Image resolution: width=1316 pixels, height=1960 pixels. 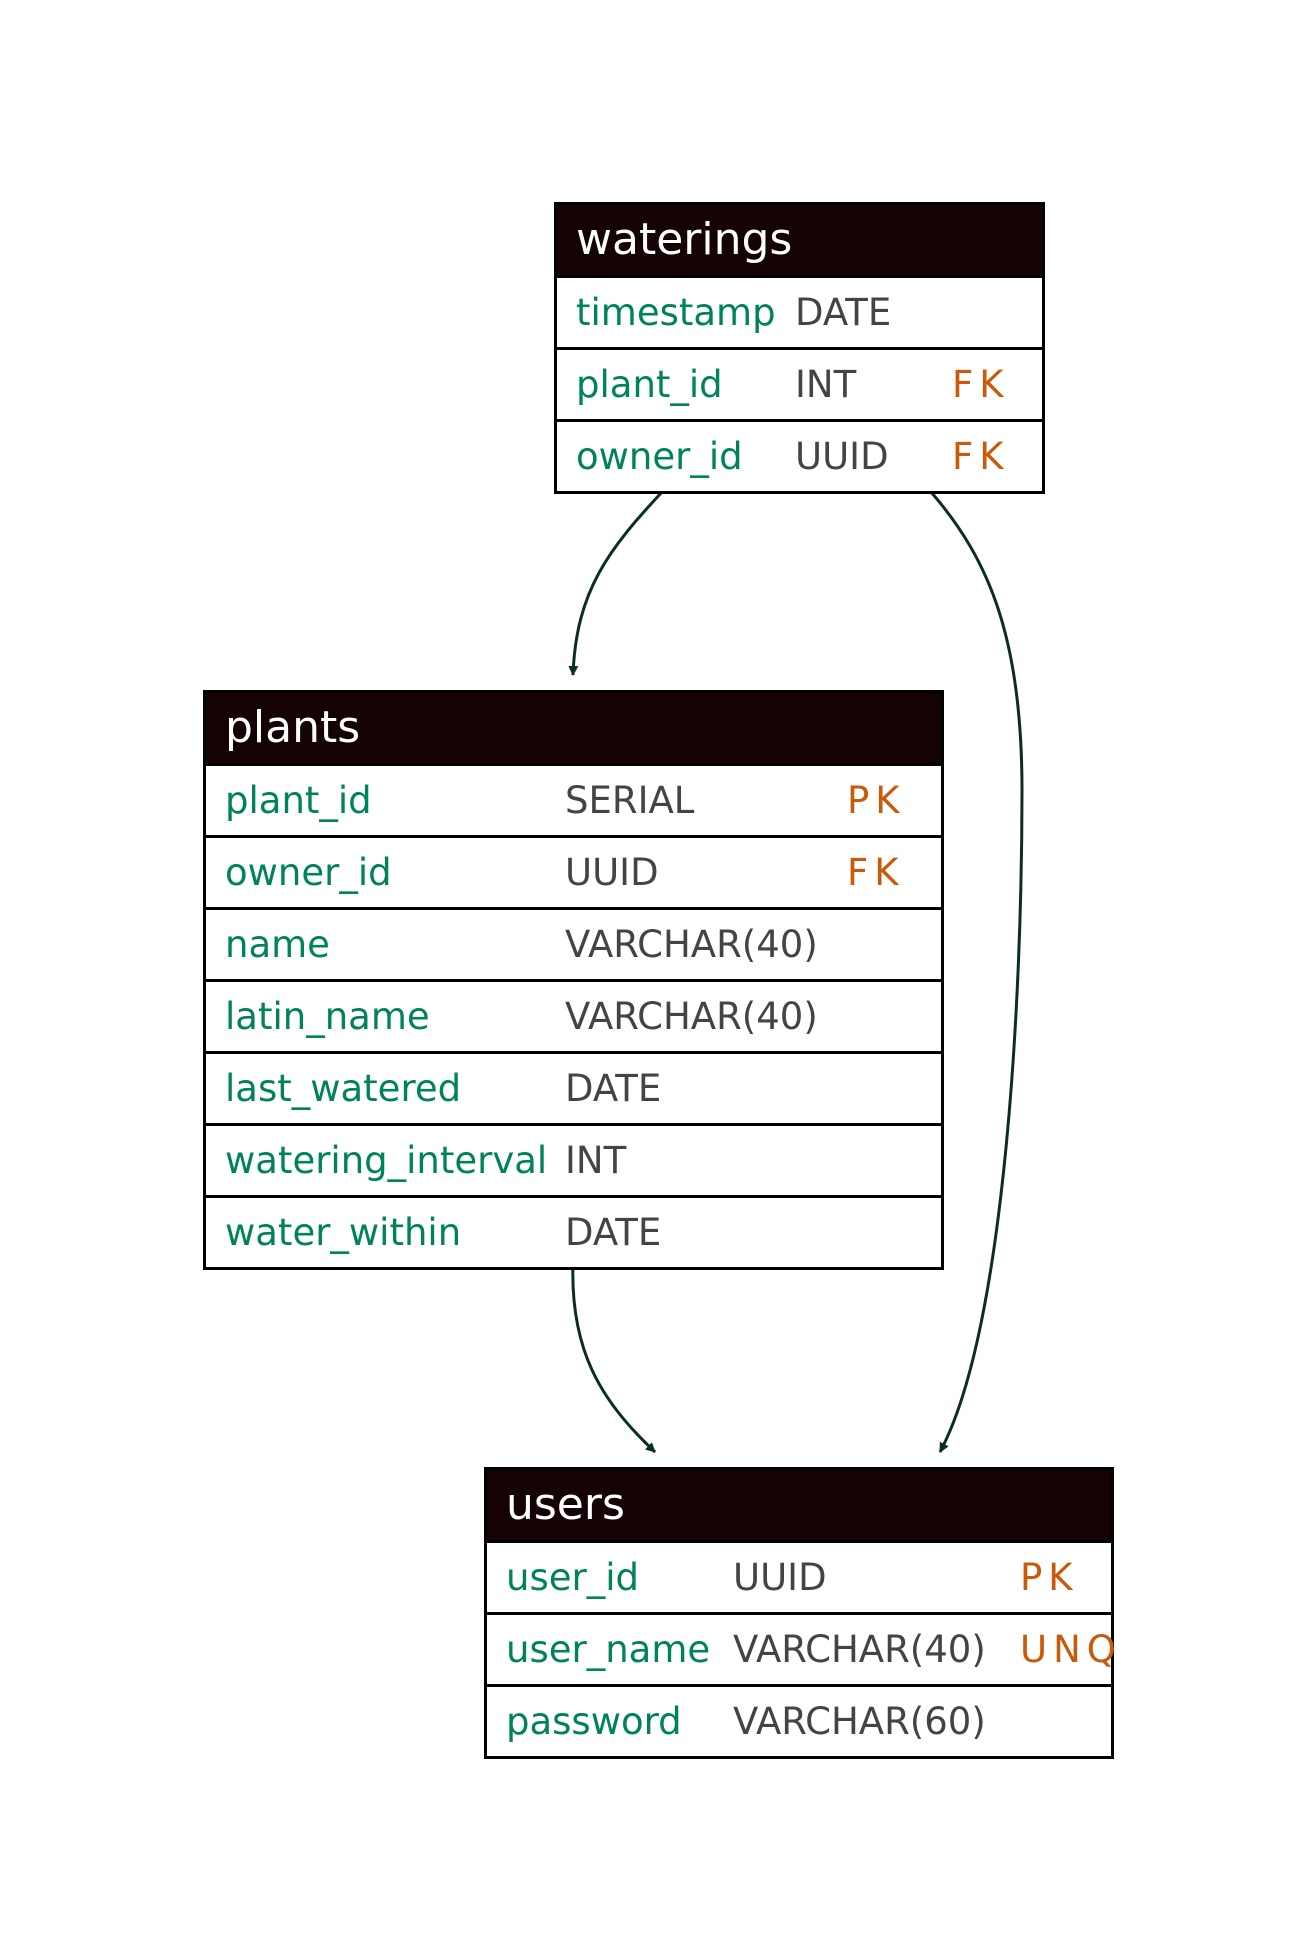 What do you see at coordinates (327, 1016) in the screenshot?
I see `column-name: latin_name` at bounding box center [327, 1016].